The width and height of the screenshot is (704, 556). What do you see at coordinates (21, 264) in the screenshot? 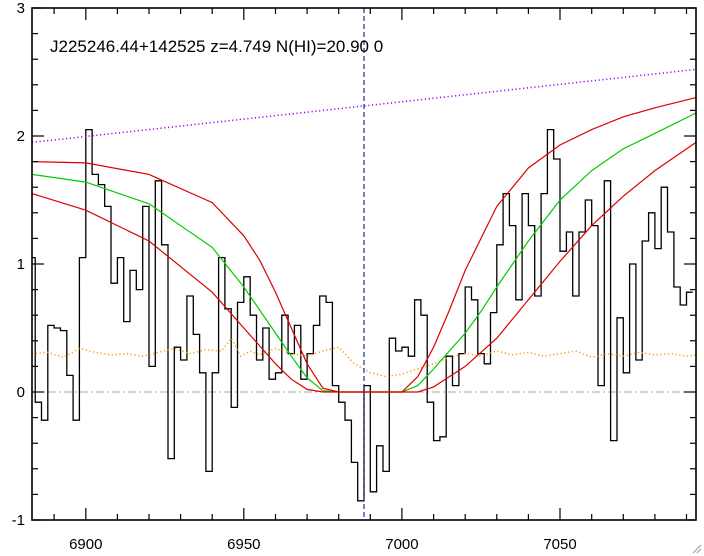
I see `y-tick-label: 1` at bounding box center [21, 264].